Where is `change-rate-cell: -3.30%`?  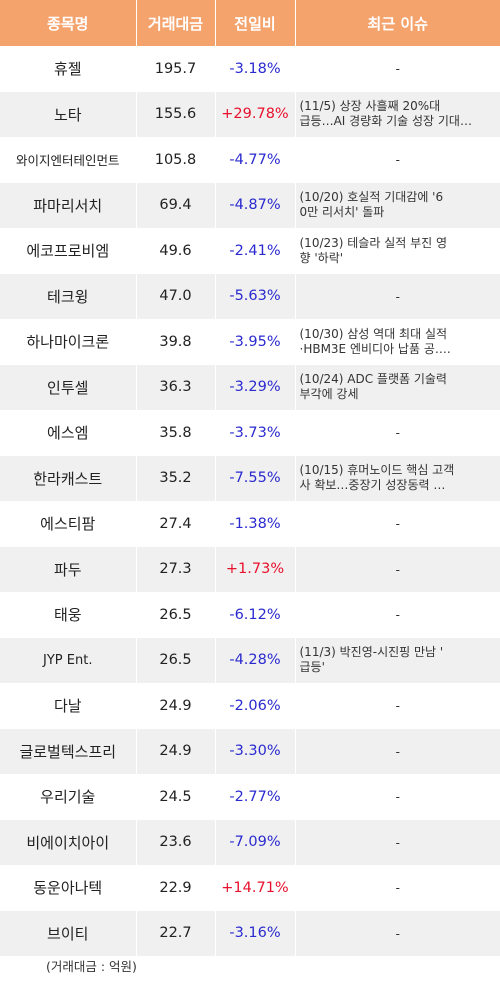 change-rate-cell: -3.30% is located at coordinates (255, 751).